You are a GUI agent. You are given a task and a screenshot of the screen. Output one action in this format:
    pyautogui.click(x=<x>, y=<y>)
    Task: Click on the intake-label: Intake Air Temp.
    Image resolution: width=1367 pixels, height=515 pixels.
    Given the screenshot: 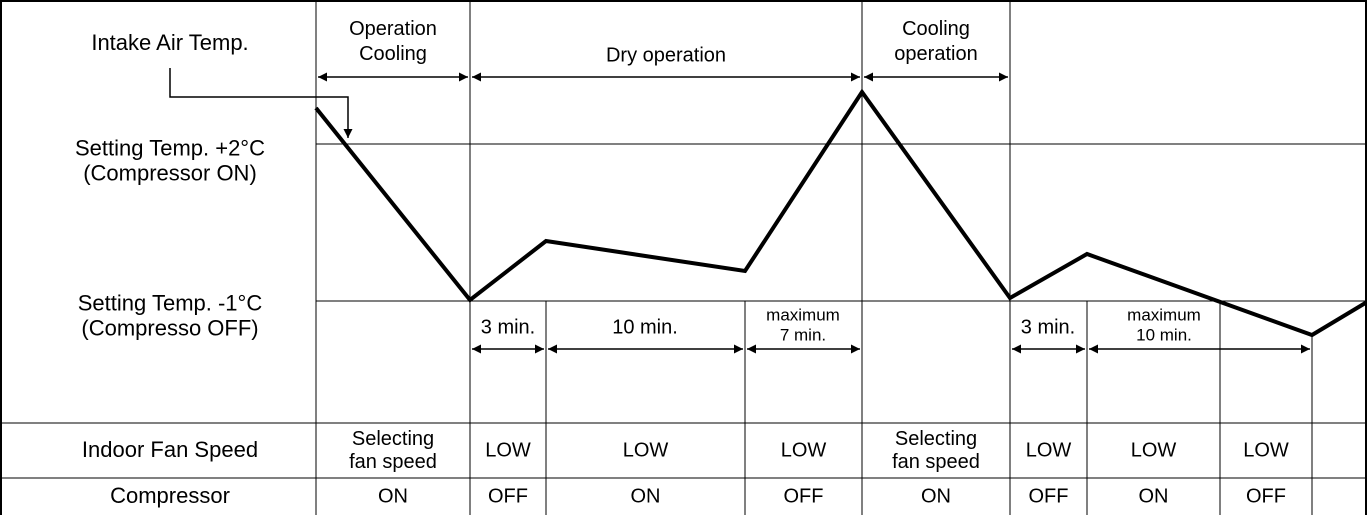 What is the action you would take?
    pyautogui.click(x=169, y=42)
    